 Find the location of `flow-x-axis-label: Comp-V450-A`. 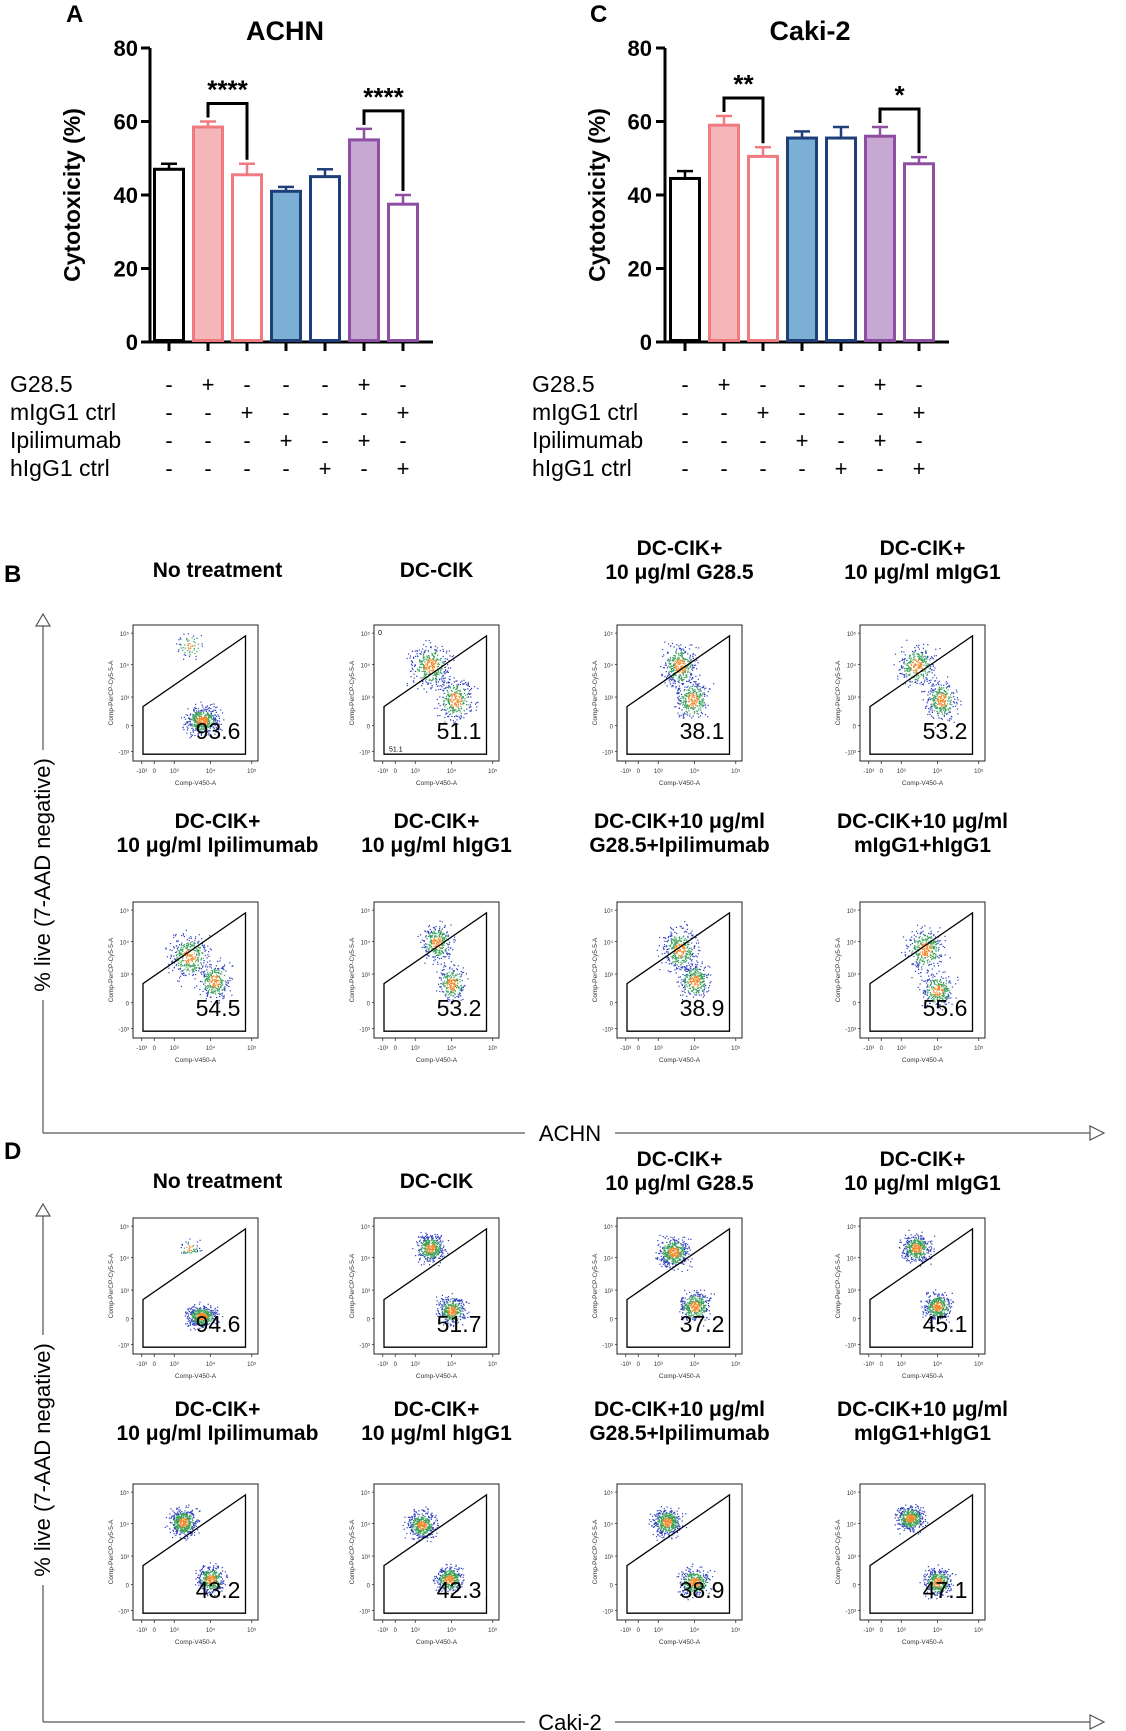

flow-x-axis-label: Comp-V450-A is located at coordinates (437, 1060).